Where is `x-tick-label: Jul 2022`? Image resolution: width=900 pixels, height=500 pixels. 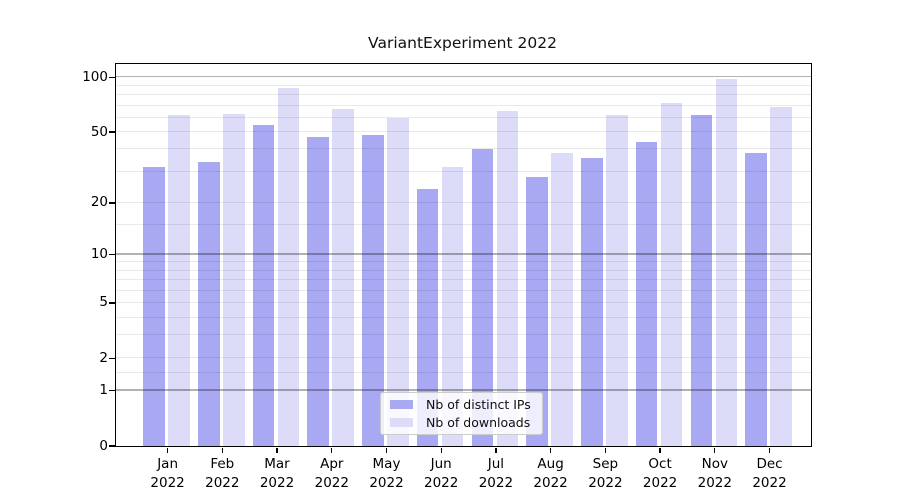 x-tick-label: Jul 2022 is located at coordinates (496, 473).